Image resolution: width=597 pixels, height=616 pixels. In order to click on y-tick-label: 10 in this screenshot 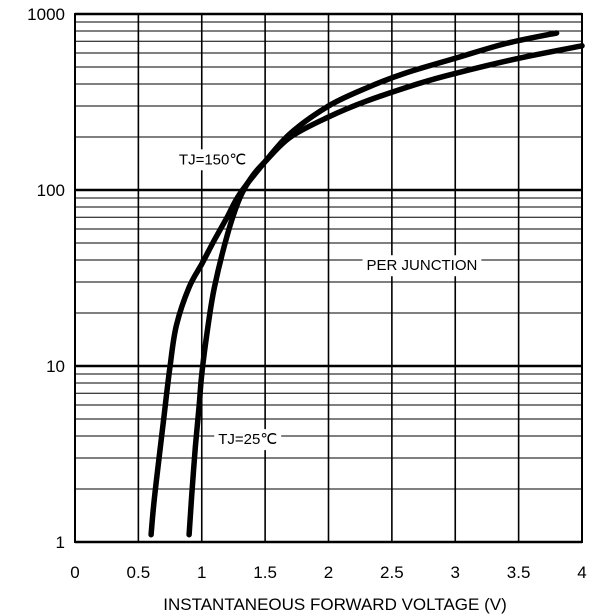, I will do `click(55, 366)`.